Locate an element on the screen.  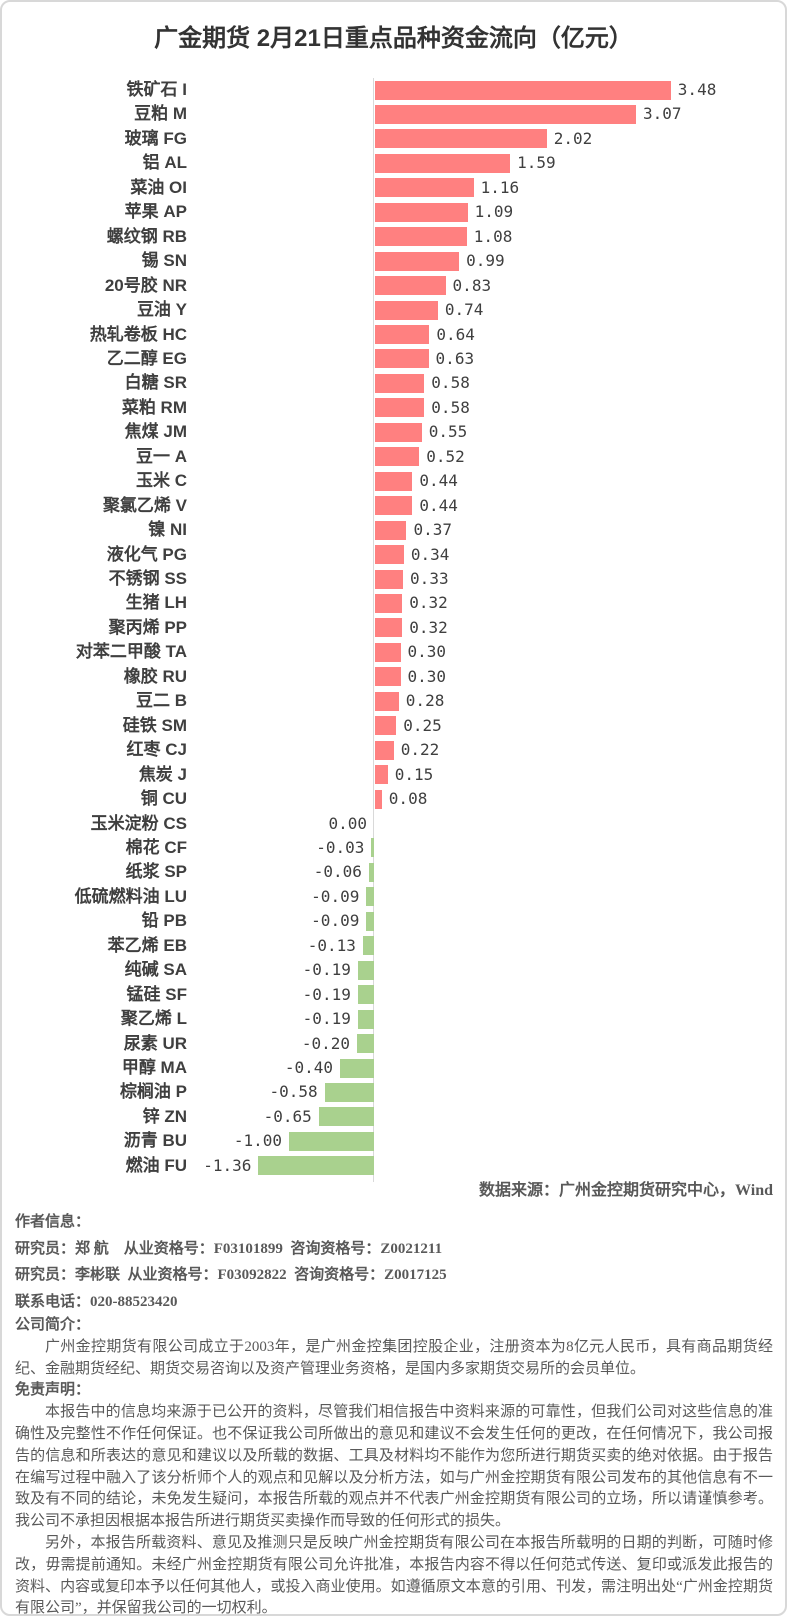
category-label: 菜粕 RM is located at coordinates (154, 407).